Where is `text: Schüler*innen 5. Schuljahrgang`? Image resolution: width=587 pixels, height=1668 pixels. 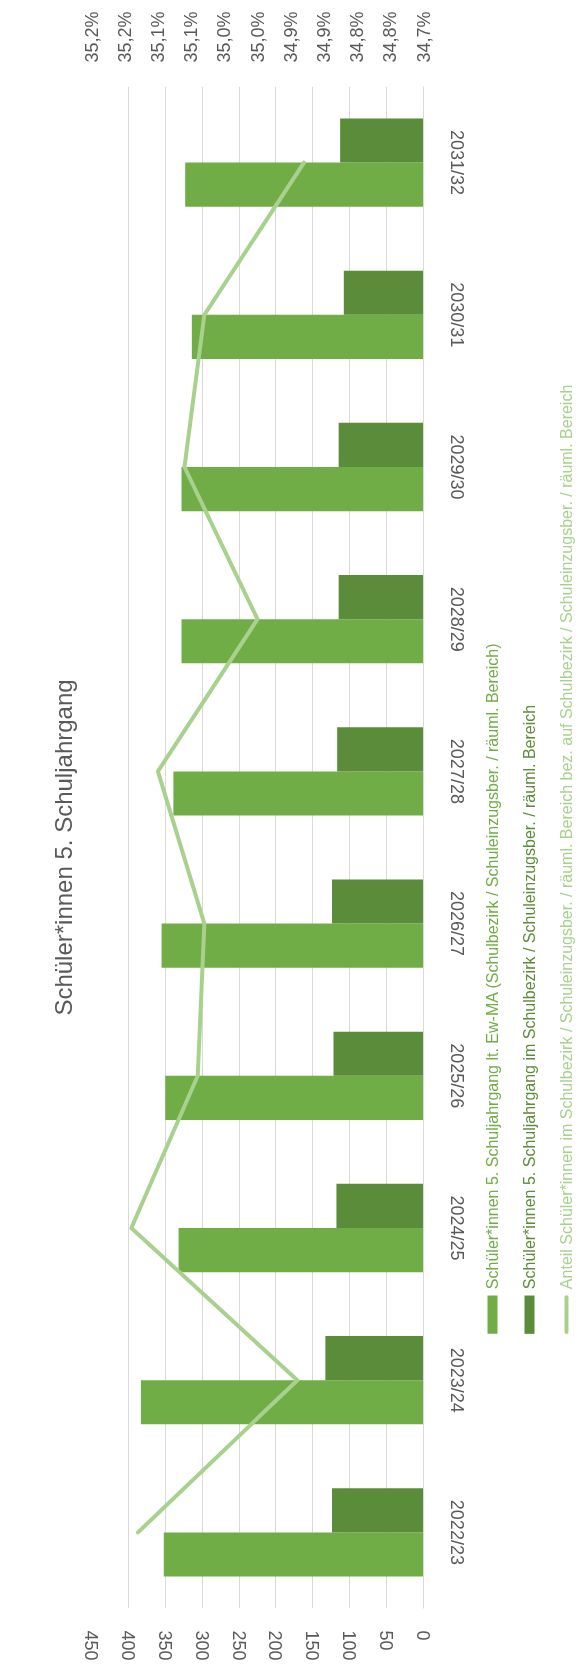 text: Schüler*innen 5. Schuljahrgang is located at coordinates (63, 847).